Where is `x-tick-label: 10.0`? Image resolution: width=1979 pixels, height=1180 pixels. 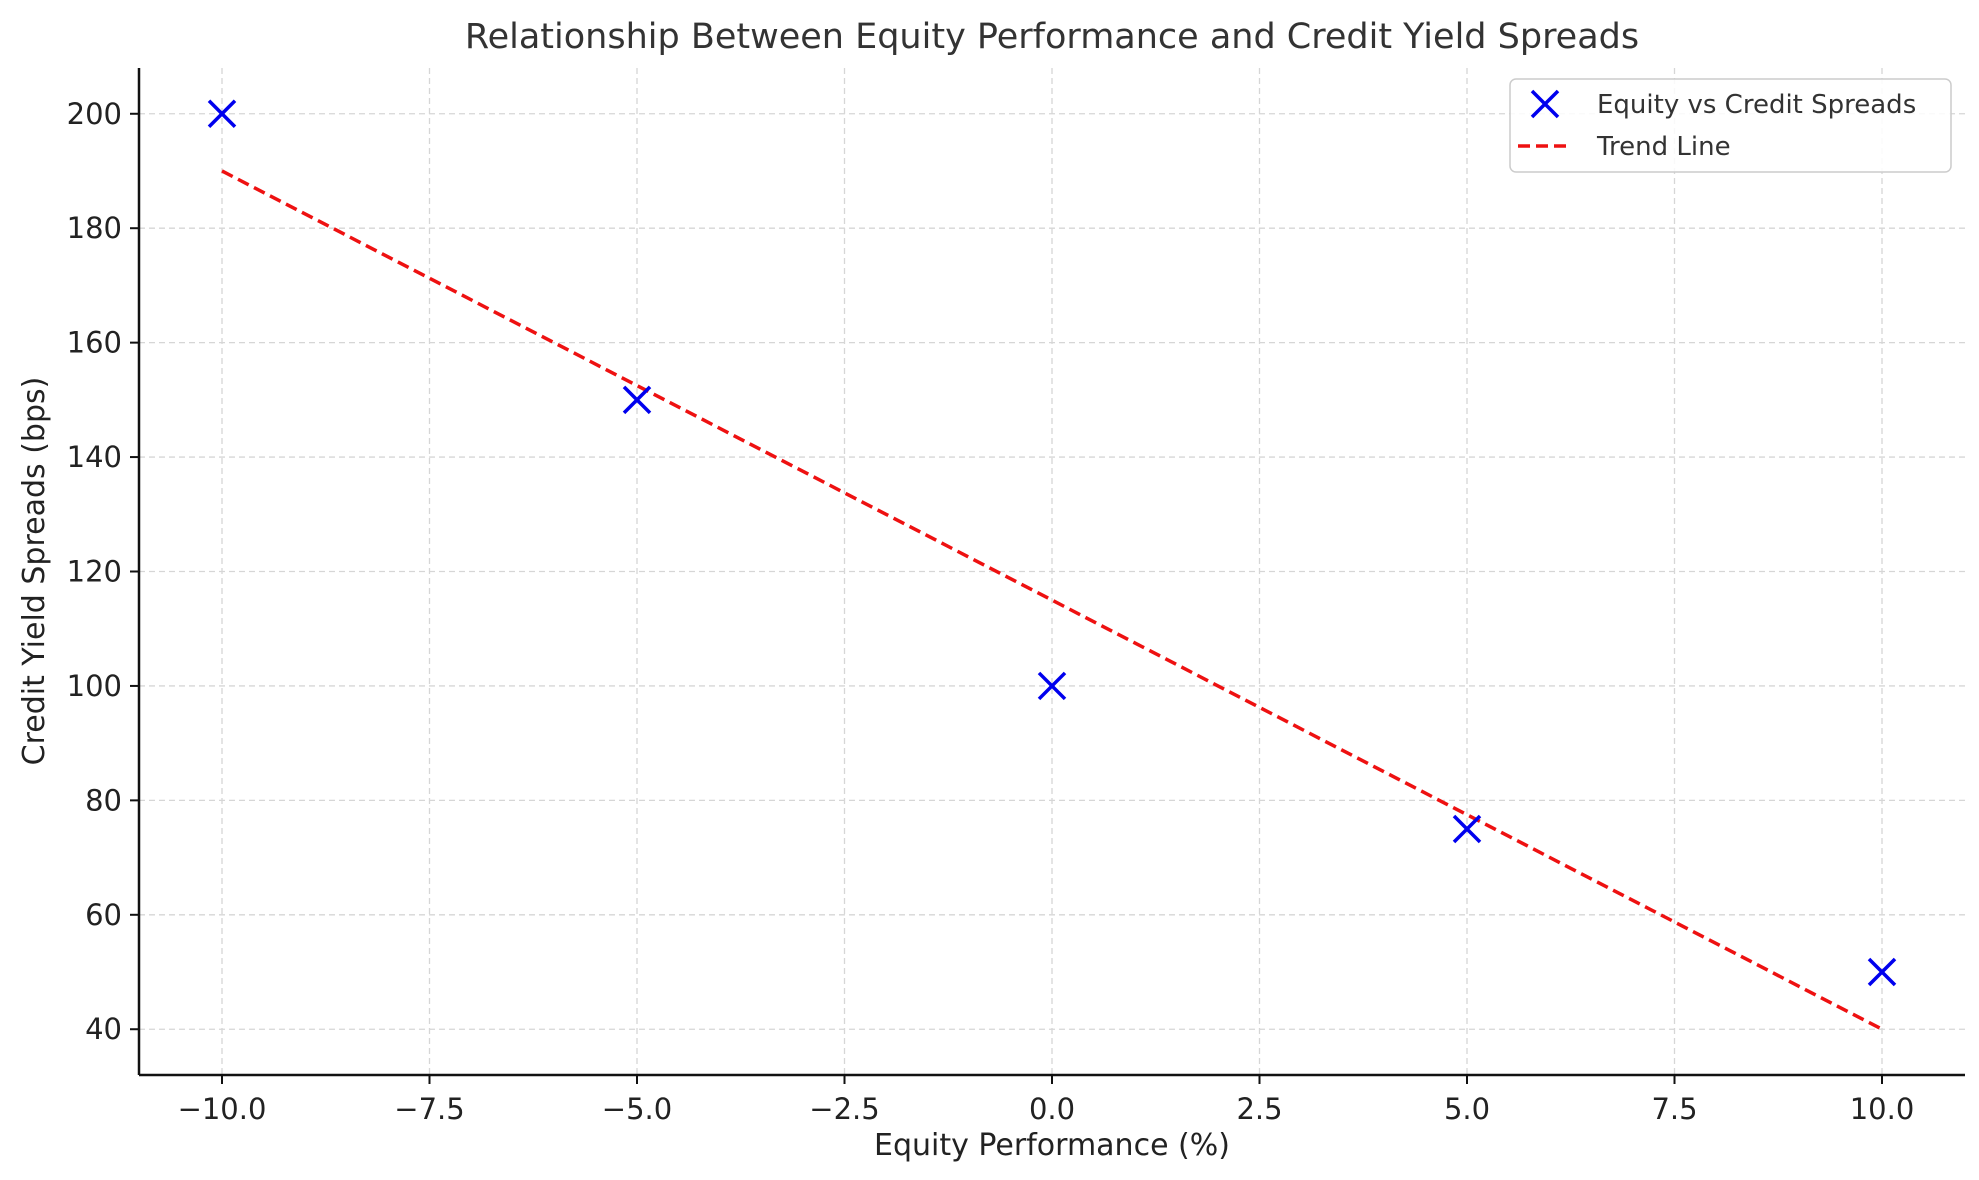
x-tick-label: 10.0 is located at coordinates (1882, 1109).